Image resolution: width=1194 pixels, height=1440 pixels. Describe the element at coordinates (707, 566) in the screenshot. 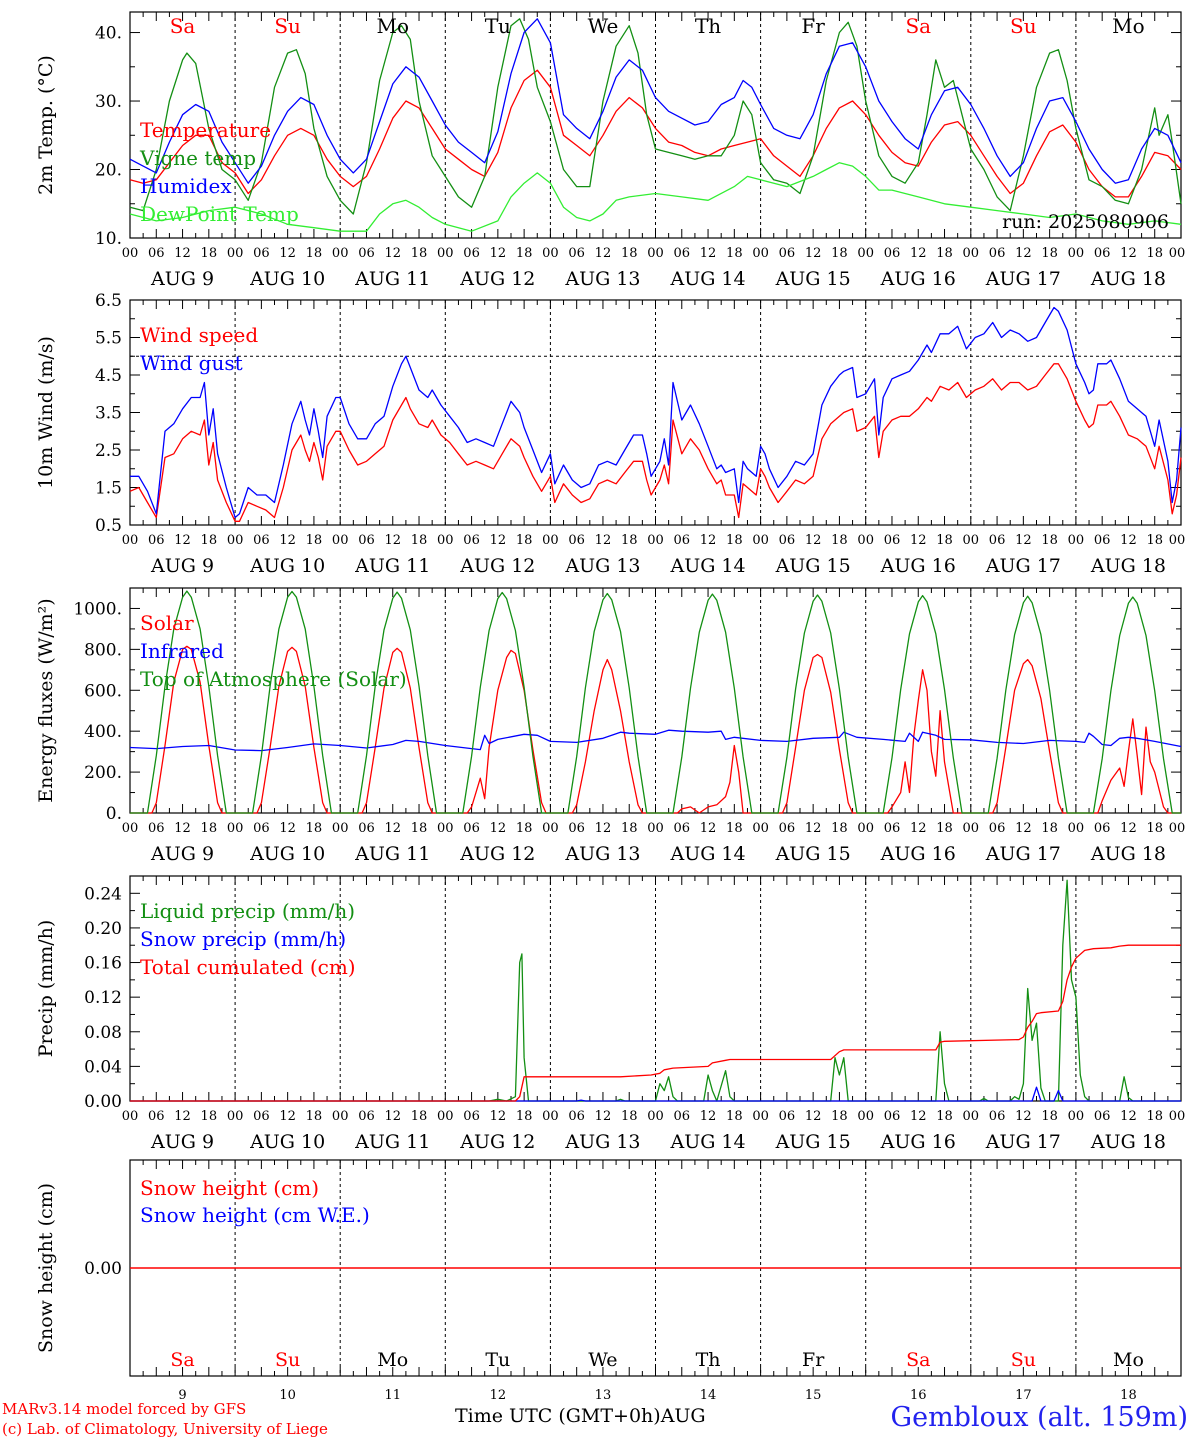

I see `date-label: AUG 14` at that location.